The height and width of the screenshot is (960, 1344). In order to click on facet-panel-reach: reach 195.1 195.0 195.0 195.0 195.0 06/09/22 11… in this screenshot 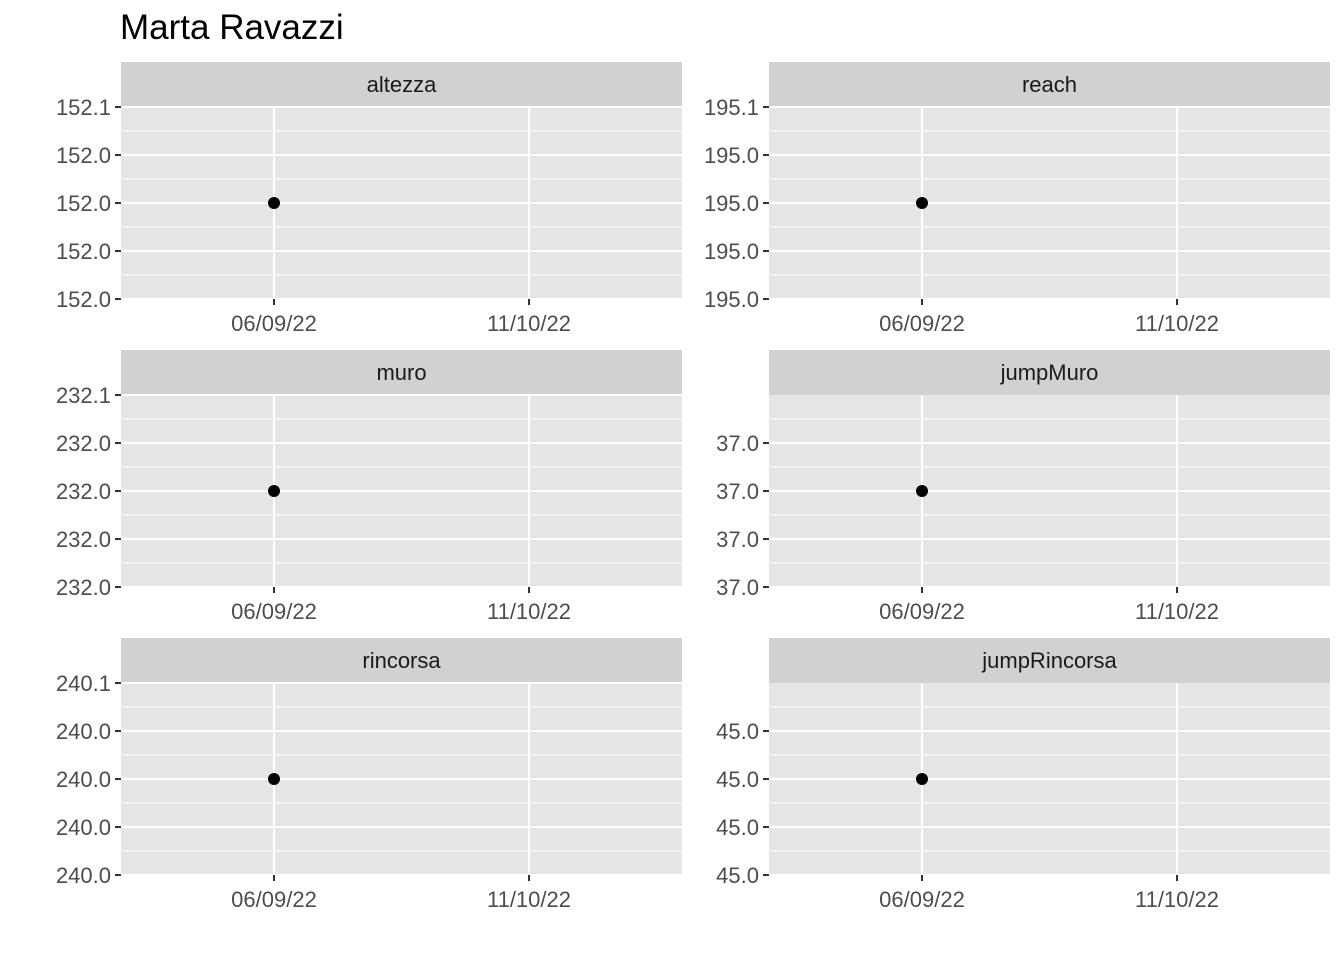, I will do `click(1017, 199)`.